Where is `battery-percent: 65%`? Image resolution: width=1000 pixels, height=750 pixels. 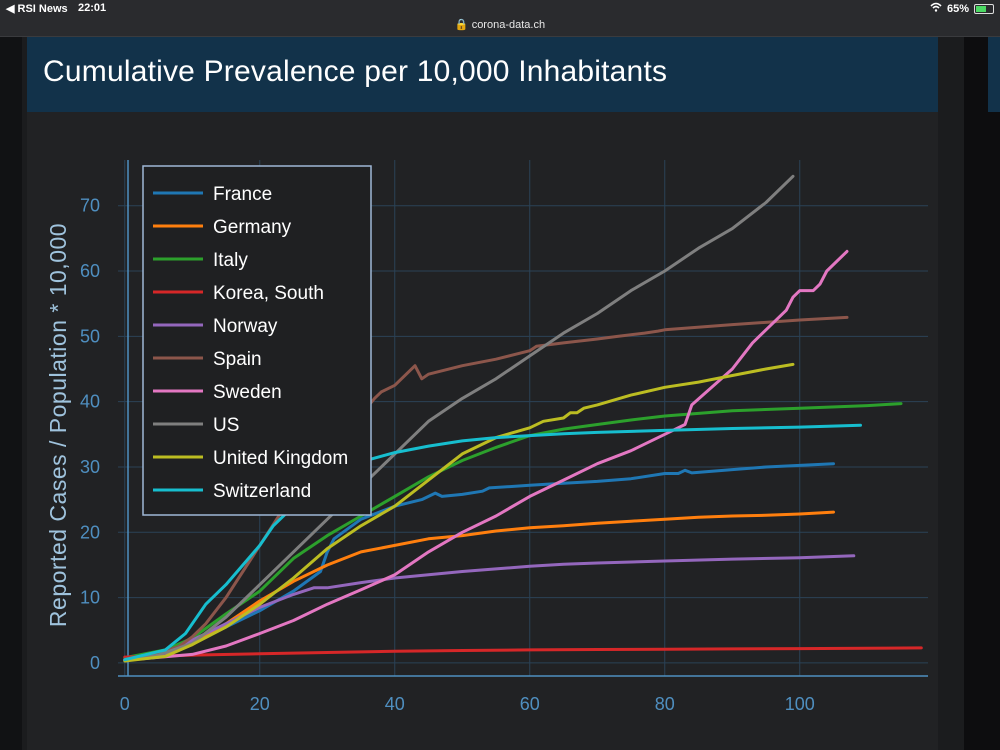 battery-percent: 65% is located at coordinates (957, 8).